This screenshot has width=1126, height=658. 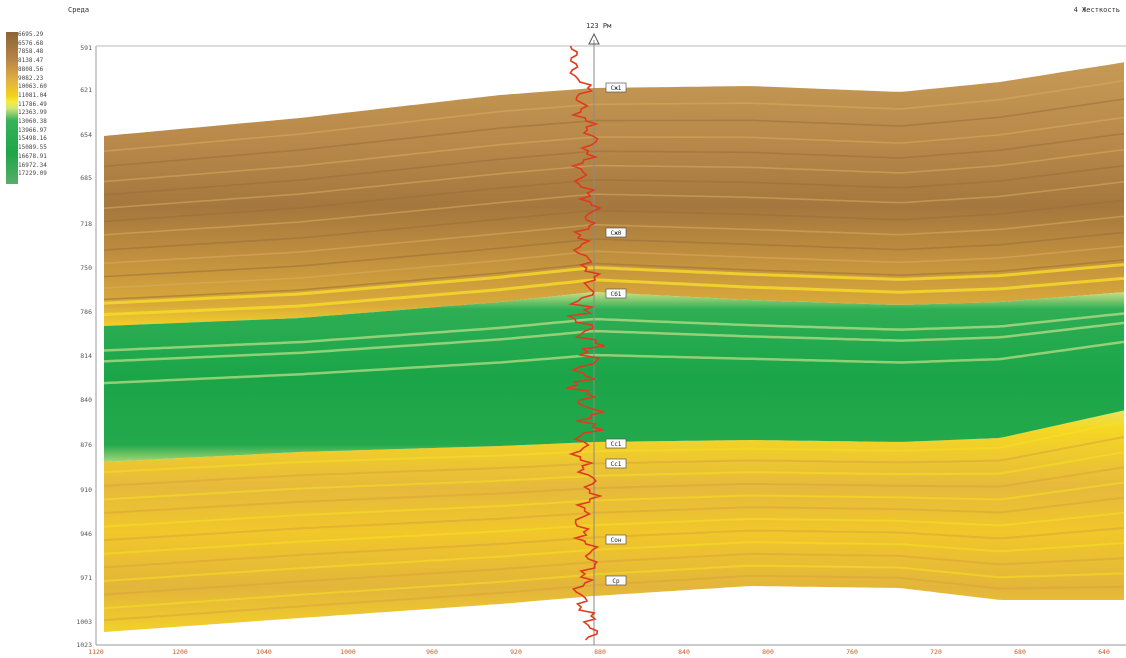 I want to click on y-tick-label: 1003, so click(x=84, y=622).